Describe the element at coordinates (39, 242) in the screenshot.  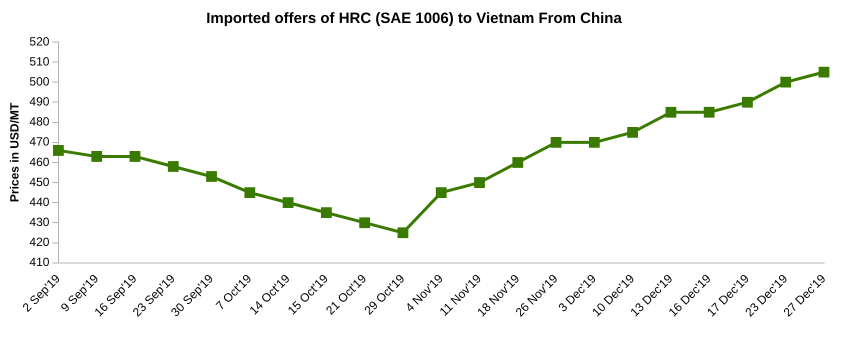
I see `y-tick-label: 420` at that location.